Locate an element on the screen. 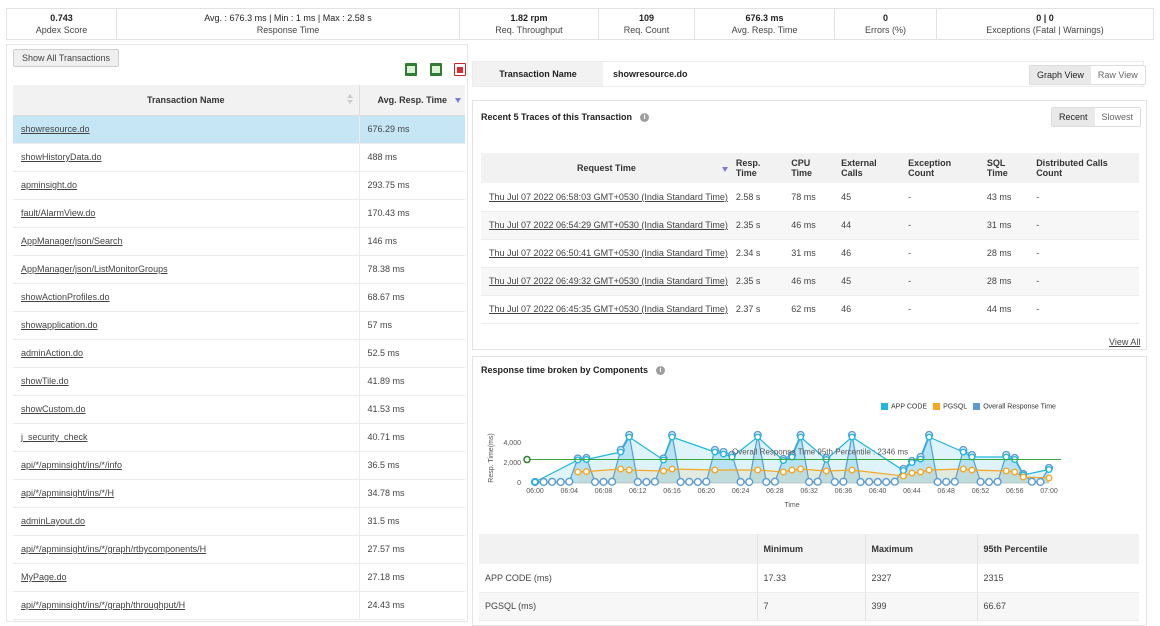 The width and height of the screenshot is (1160, 626). transaction-row: showHistoryData.do 488 ms is located at coordinates (239, 157).